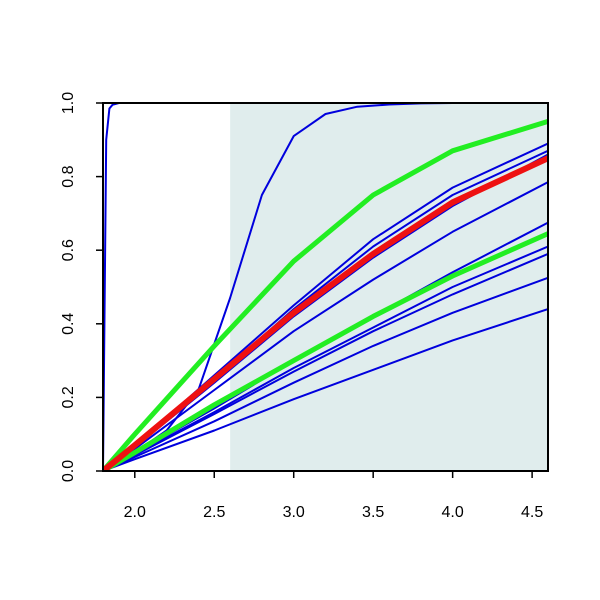 Image resolution: width=600 pixels, height=600 pixels. Describe the element at coordinates (68, 324) in the screenshot. I see `y-tick-label: 0.4` at that location.